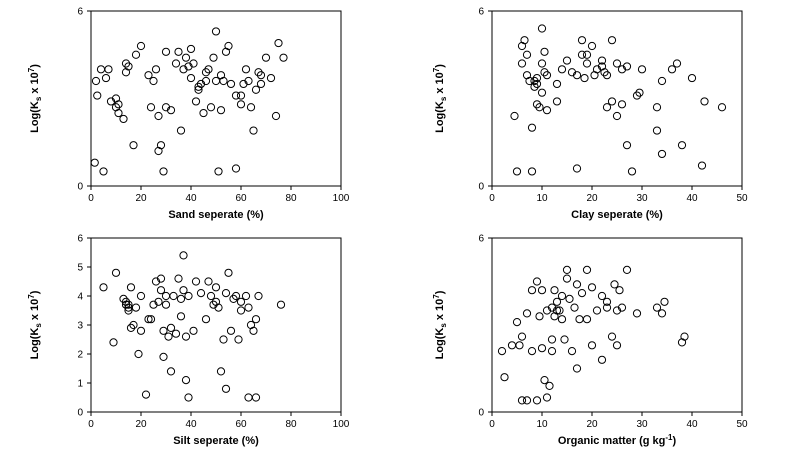 This screenshot has height=457, width=800. I want to click on x-axis-label: Clay seperate (%), so click(617, 215).